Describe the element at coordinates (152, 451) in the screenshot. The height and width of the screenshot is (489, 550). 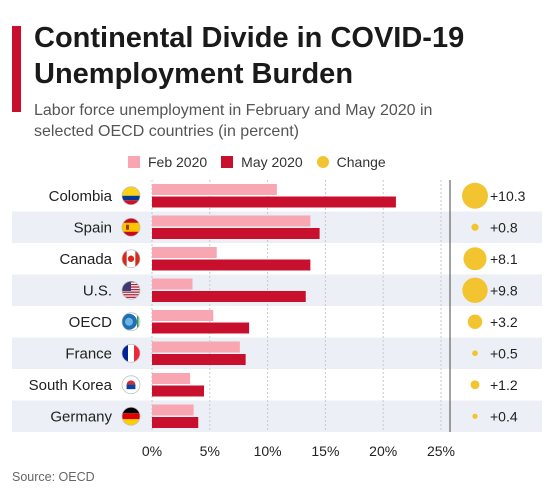
I see `x-tick-label: 0%` at that location.